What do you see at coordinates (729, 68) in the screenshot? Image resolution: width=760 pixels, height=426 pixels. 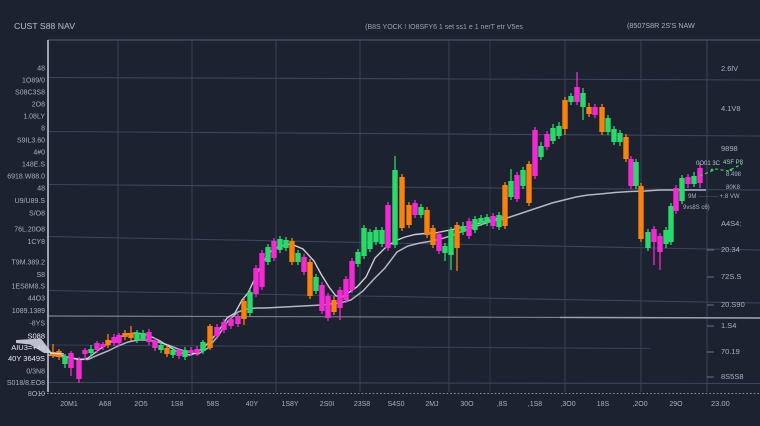 I see `svg-text: 2.6lV` at bounding box center [729, 68].